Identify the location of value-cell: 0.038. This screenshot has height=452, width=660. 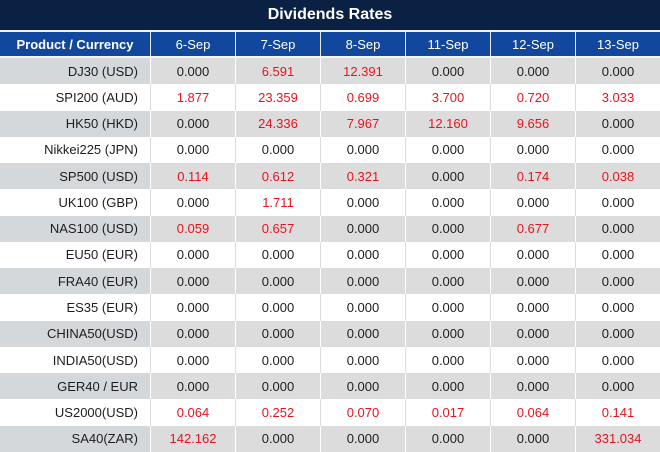
(617, 176).